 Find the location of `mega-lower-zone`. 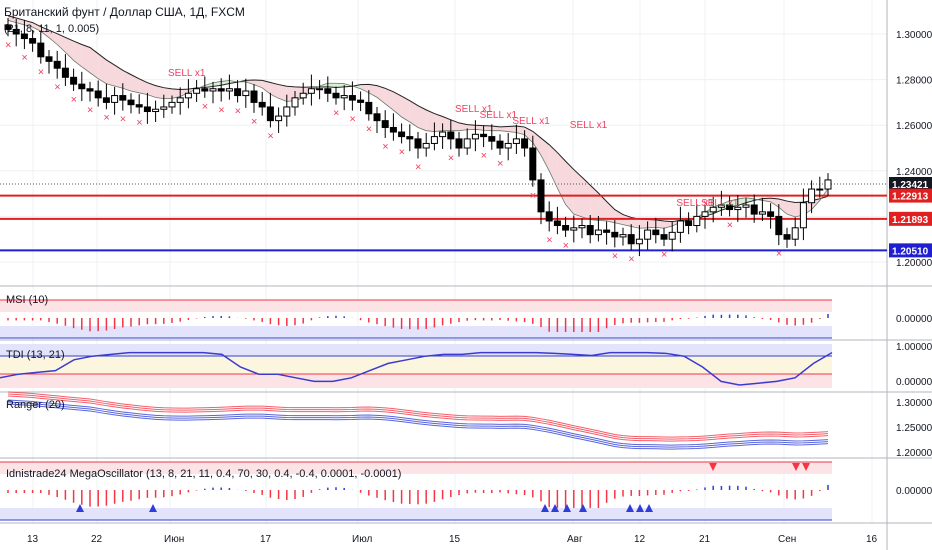

mega-lower-zone is located at coordinates (416, 514).